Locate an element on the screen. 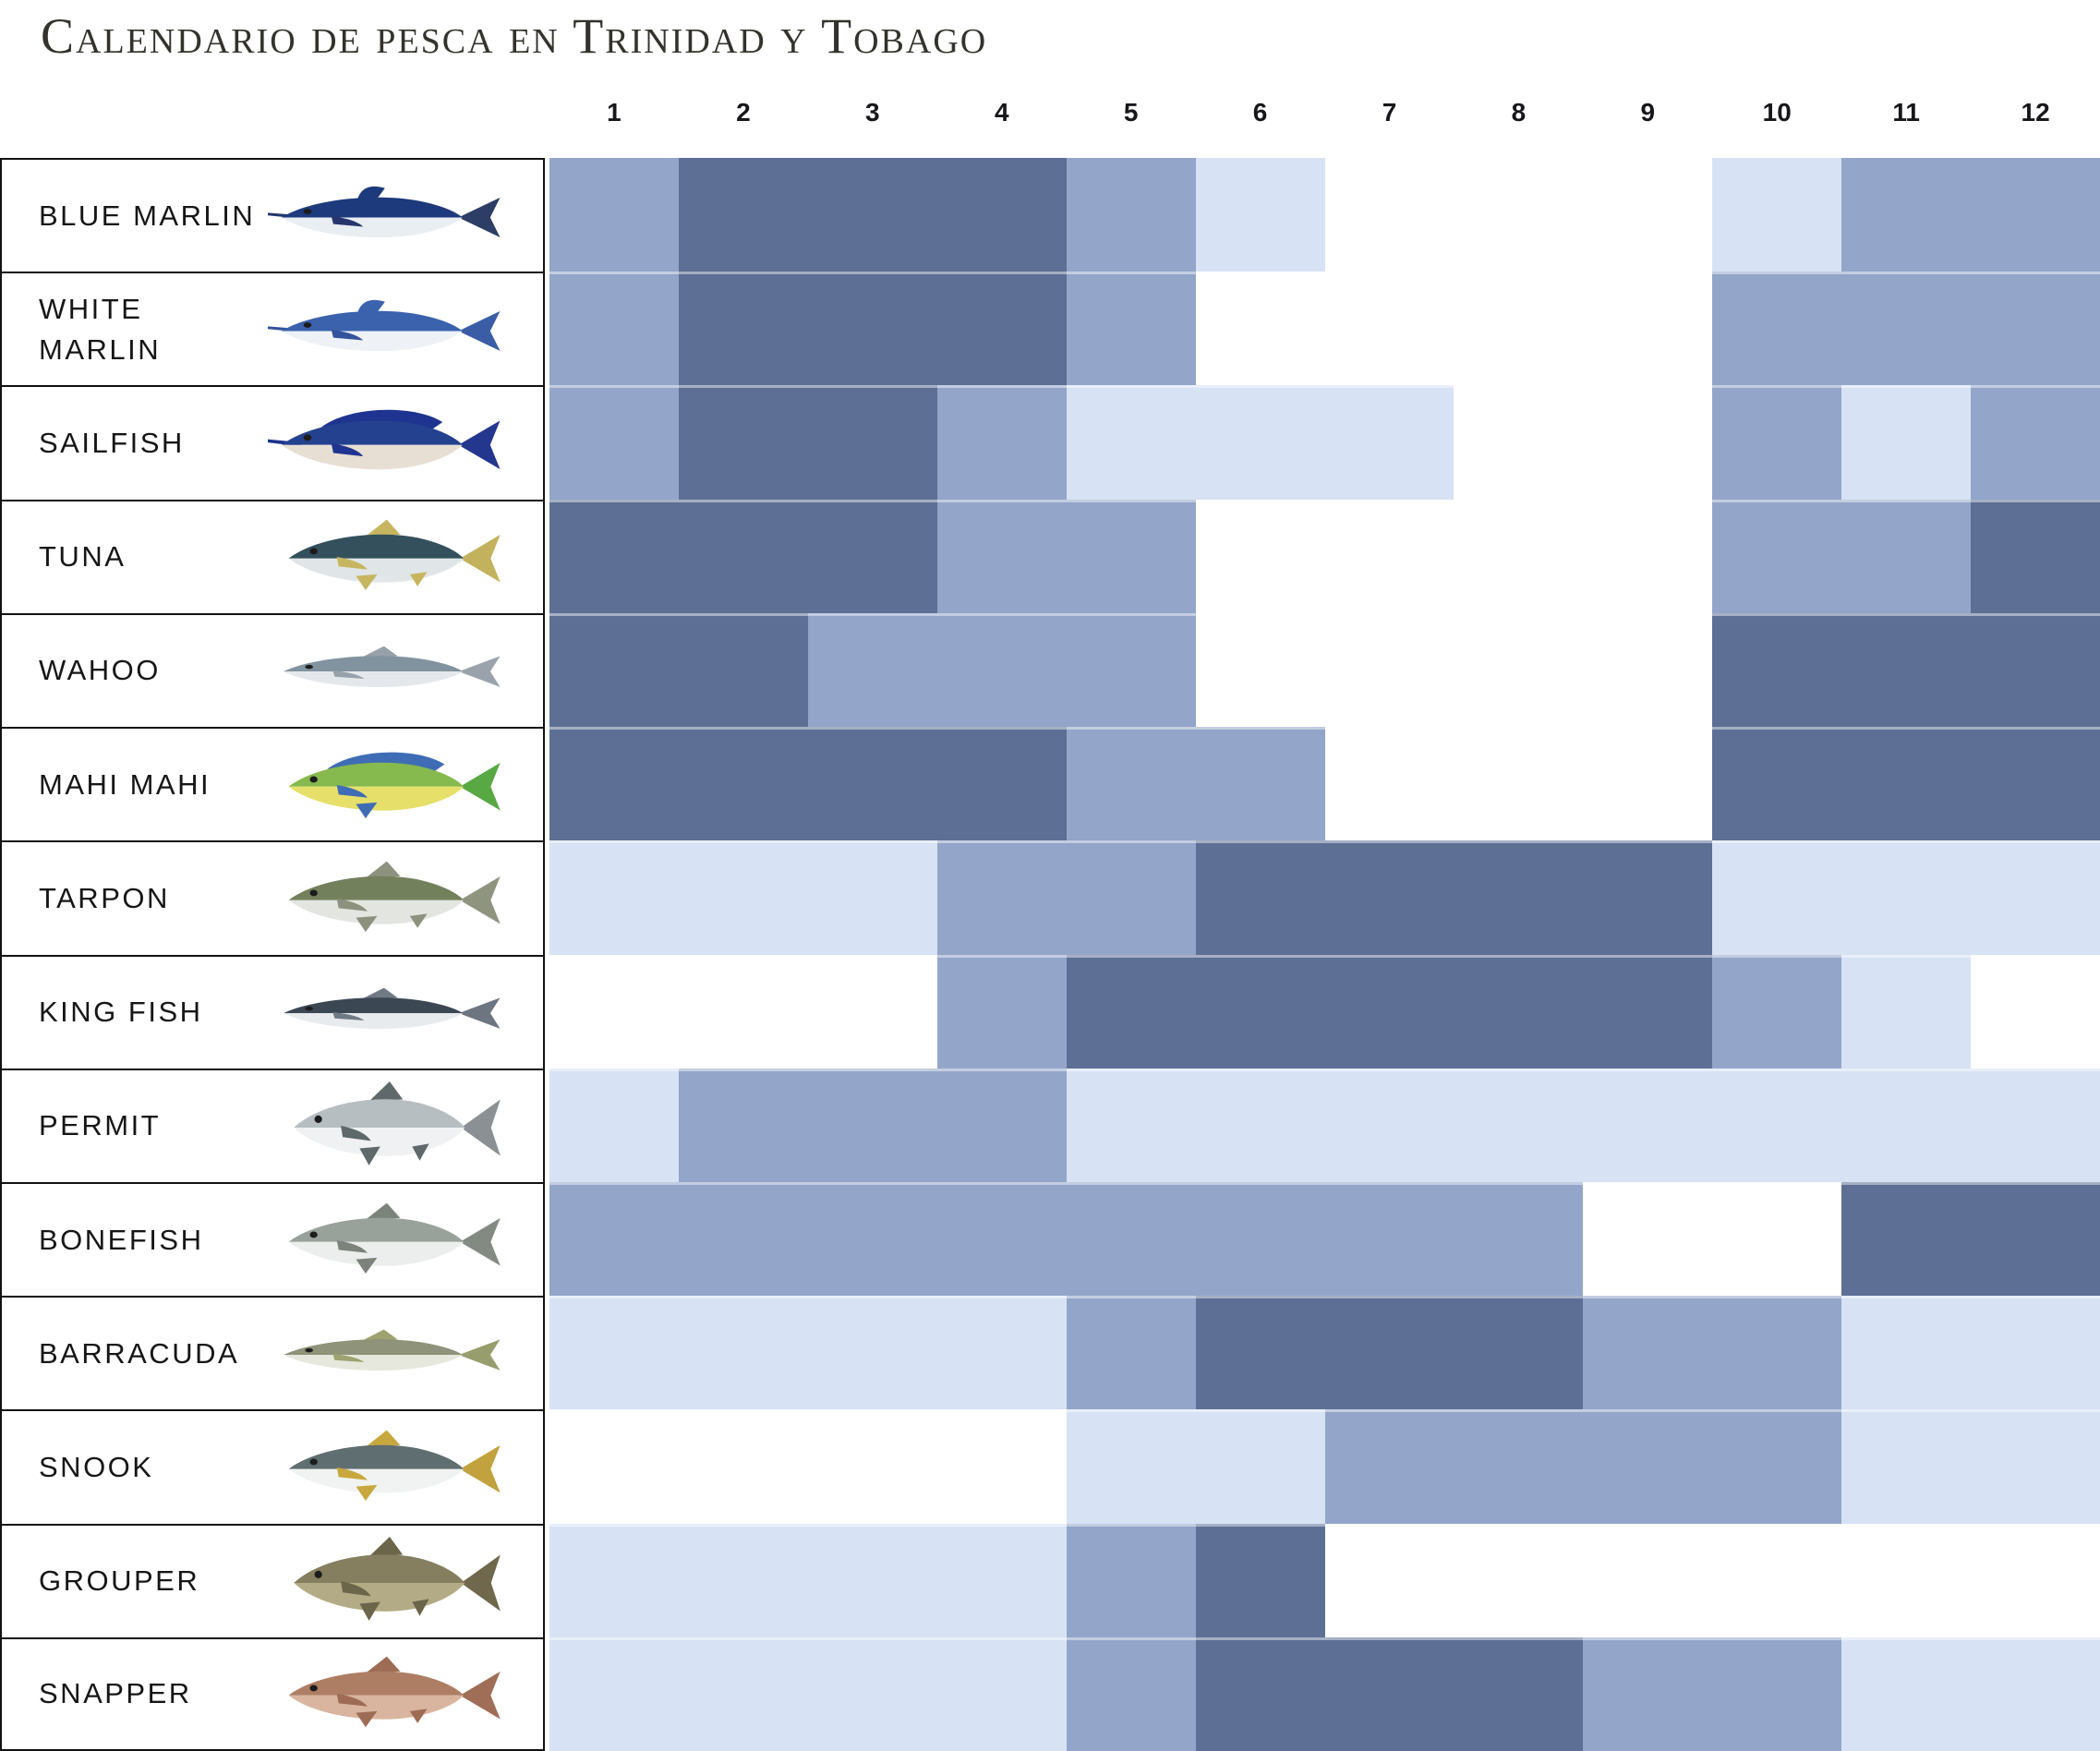 The width and height of the screenshot is (2100, 1751). table-row-bonefish: BONEFISH is located at coordinates (1050, 1239).